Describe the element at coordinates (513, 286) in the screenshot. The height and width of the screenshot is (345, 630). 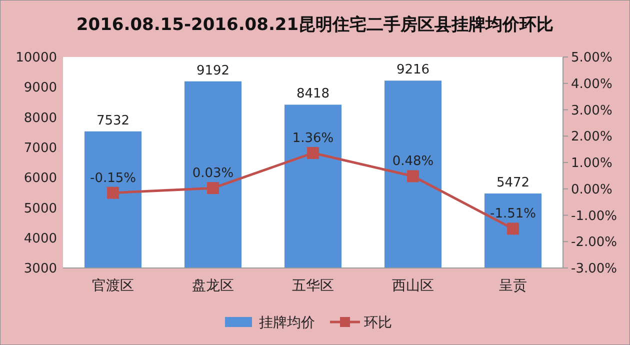
I see `x-tick-label: 呈贡` at that location.